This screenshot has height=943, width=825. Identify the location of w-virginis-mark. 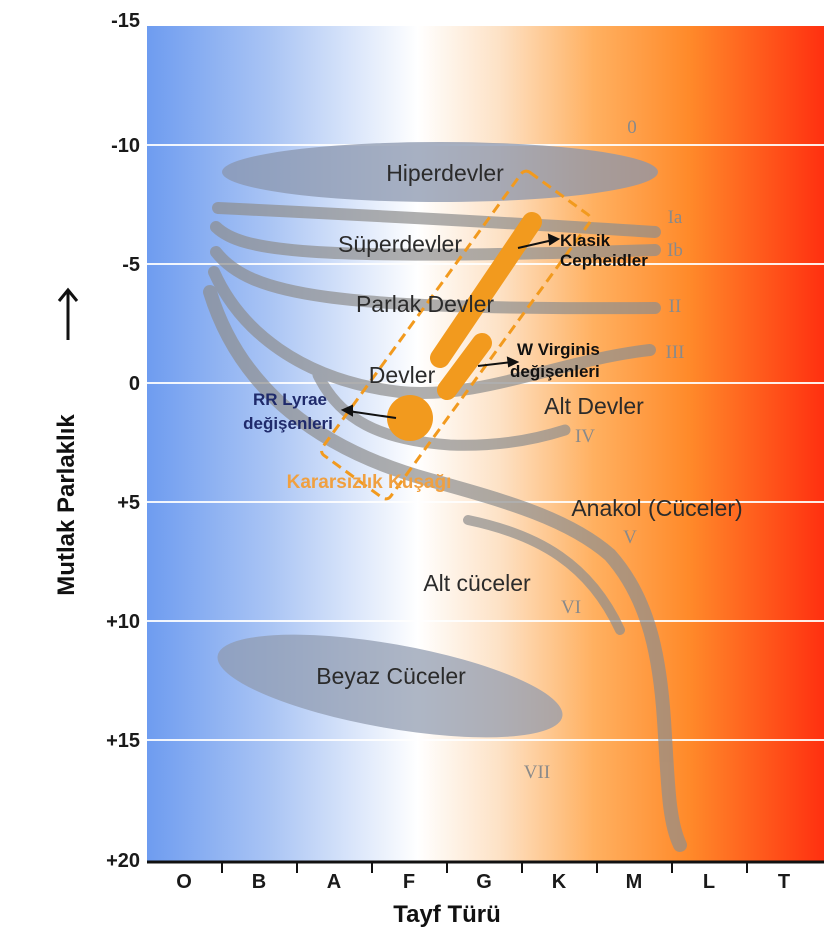
(464, 366).